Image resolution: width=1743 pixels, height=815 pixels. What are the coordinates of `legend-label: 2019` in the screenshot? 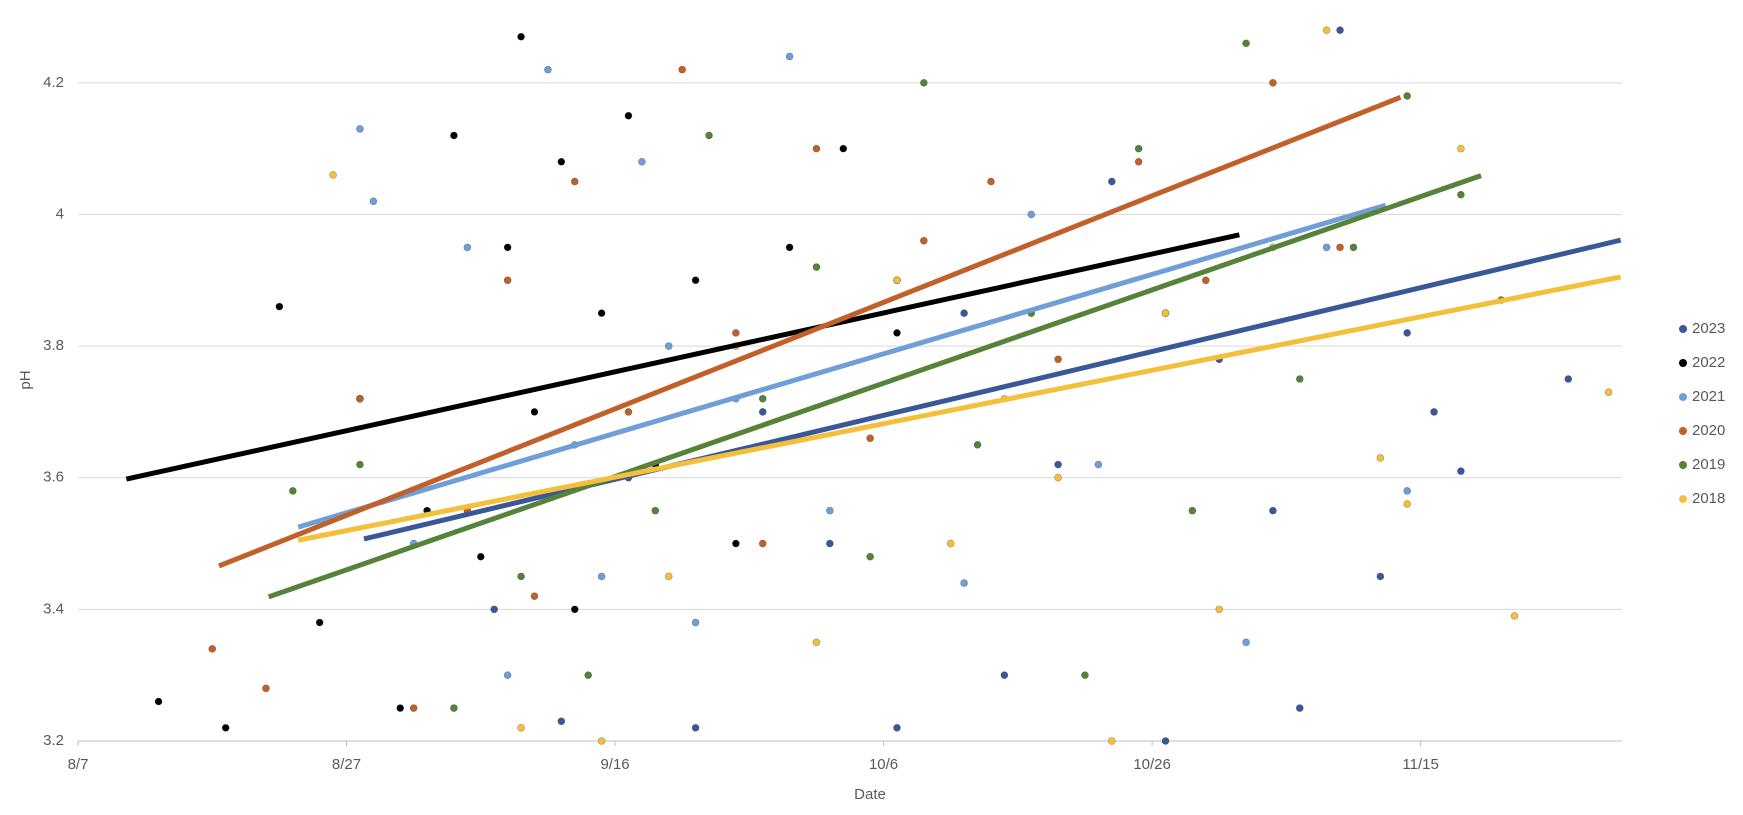 It's located at (1708, 464).